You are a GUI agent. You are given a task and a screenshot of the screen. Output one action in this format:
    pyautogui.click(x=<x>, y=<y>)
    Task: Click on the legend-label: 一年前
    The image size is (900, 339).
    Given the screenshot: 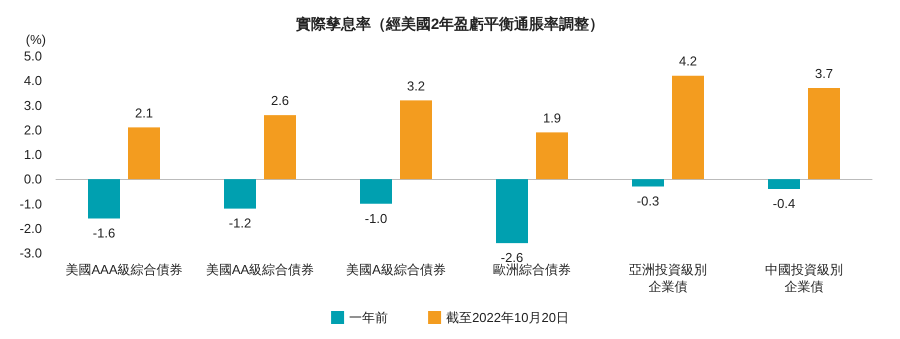 What is the action you would take?
    pyautogui.click(x=368, y=317)
    